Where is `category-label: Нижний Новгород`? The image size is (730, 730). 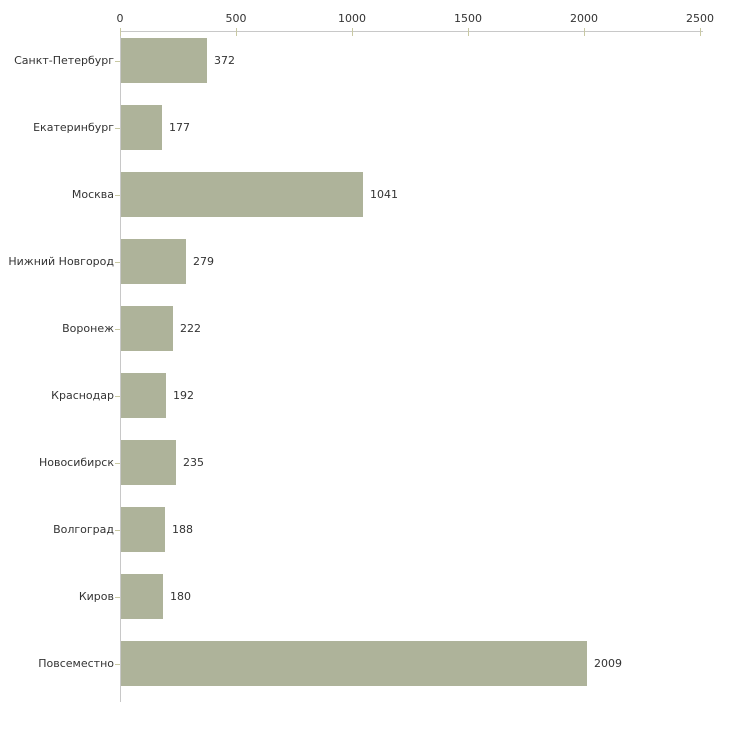
category-label: Нижний Новгород is located at coordinates (61, 261).